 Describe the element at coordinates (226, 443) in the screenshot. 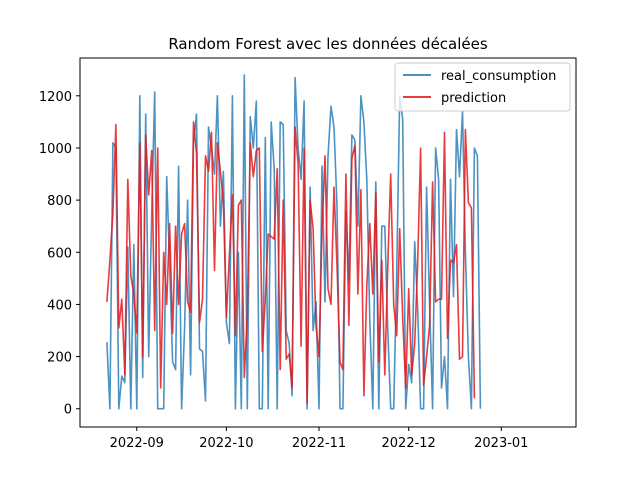

I see `x-tick-label: 2022-10` at that location.